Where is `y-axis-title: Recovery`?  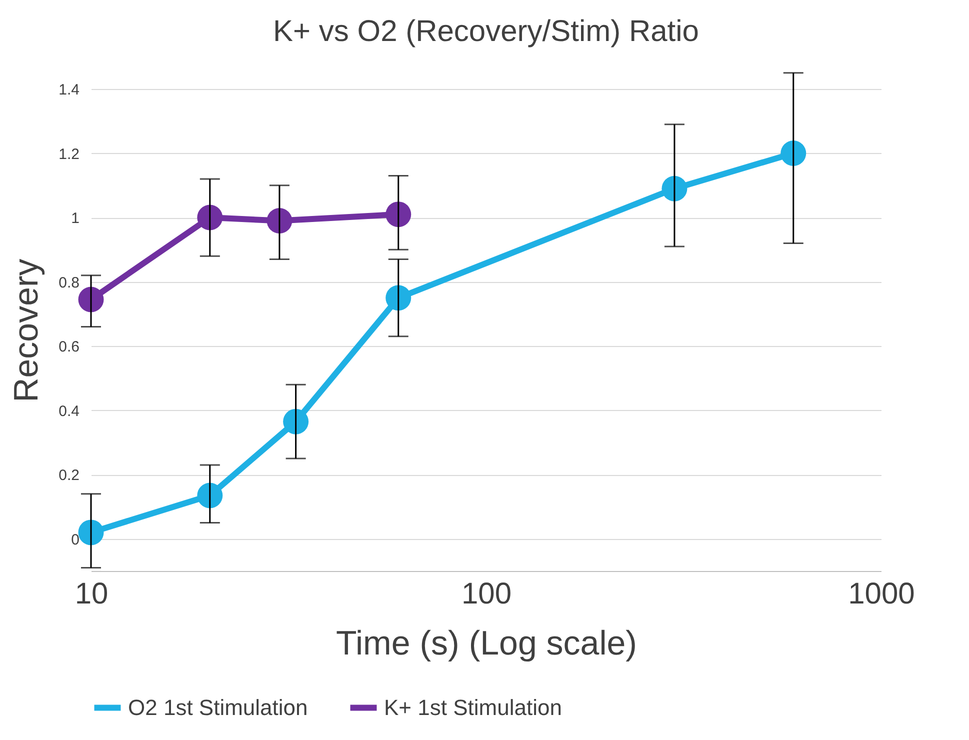
y-axis-title: Recovery is located at coordinates (27, 330).